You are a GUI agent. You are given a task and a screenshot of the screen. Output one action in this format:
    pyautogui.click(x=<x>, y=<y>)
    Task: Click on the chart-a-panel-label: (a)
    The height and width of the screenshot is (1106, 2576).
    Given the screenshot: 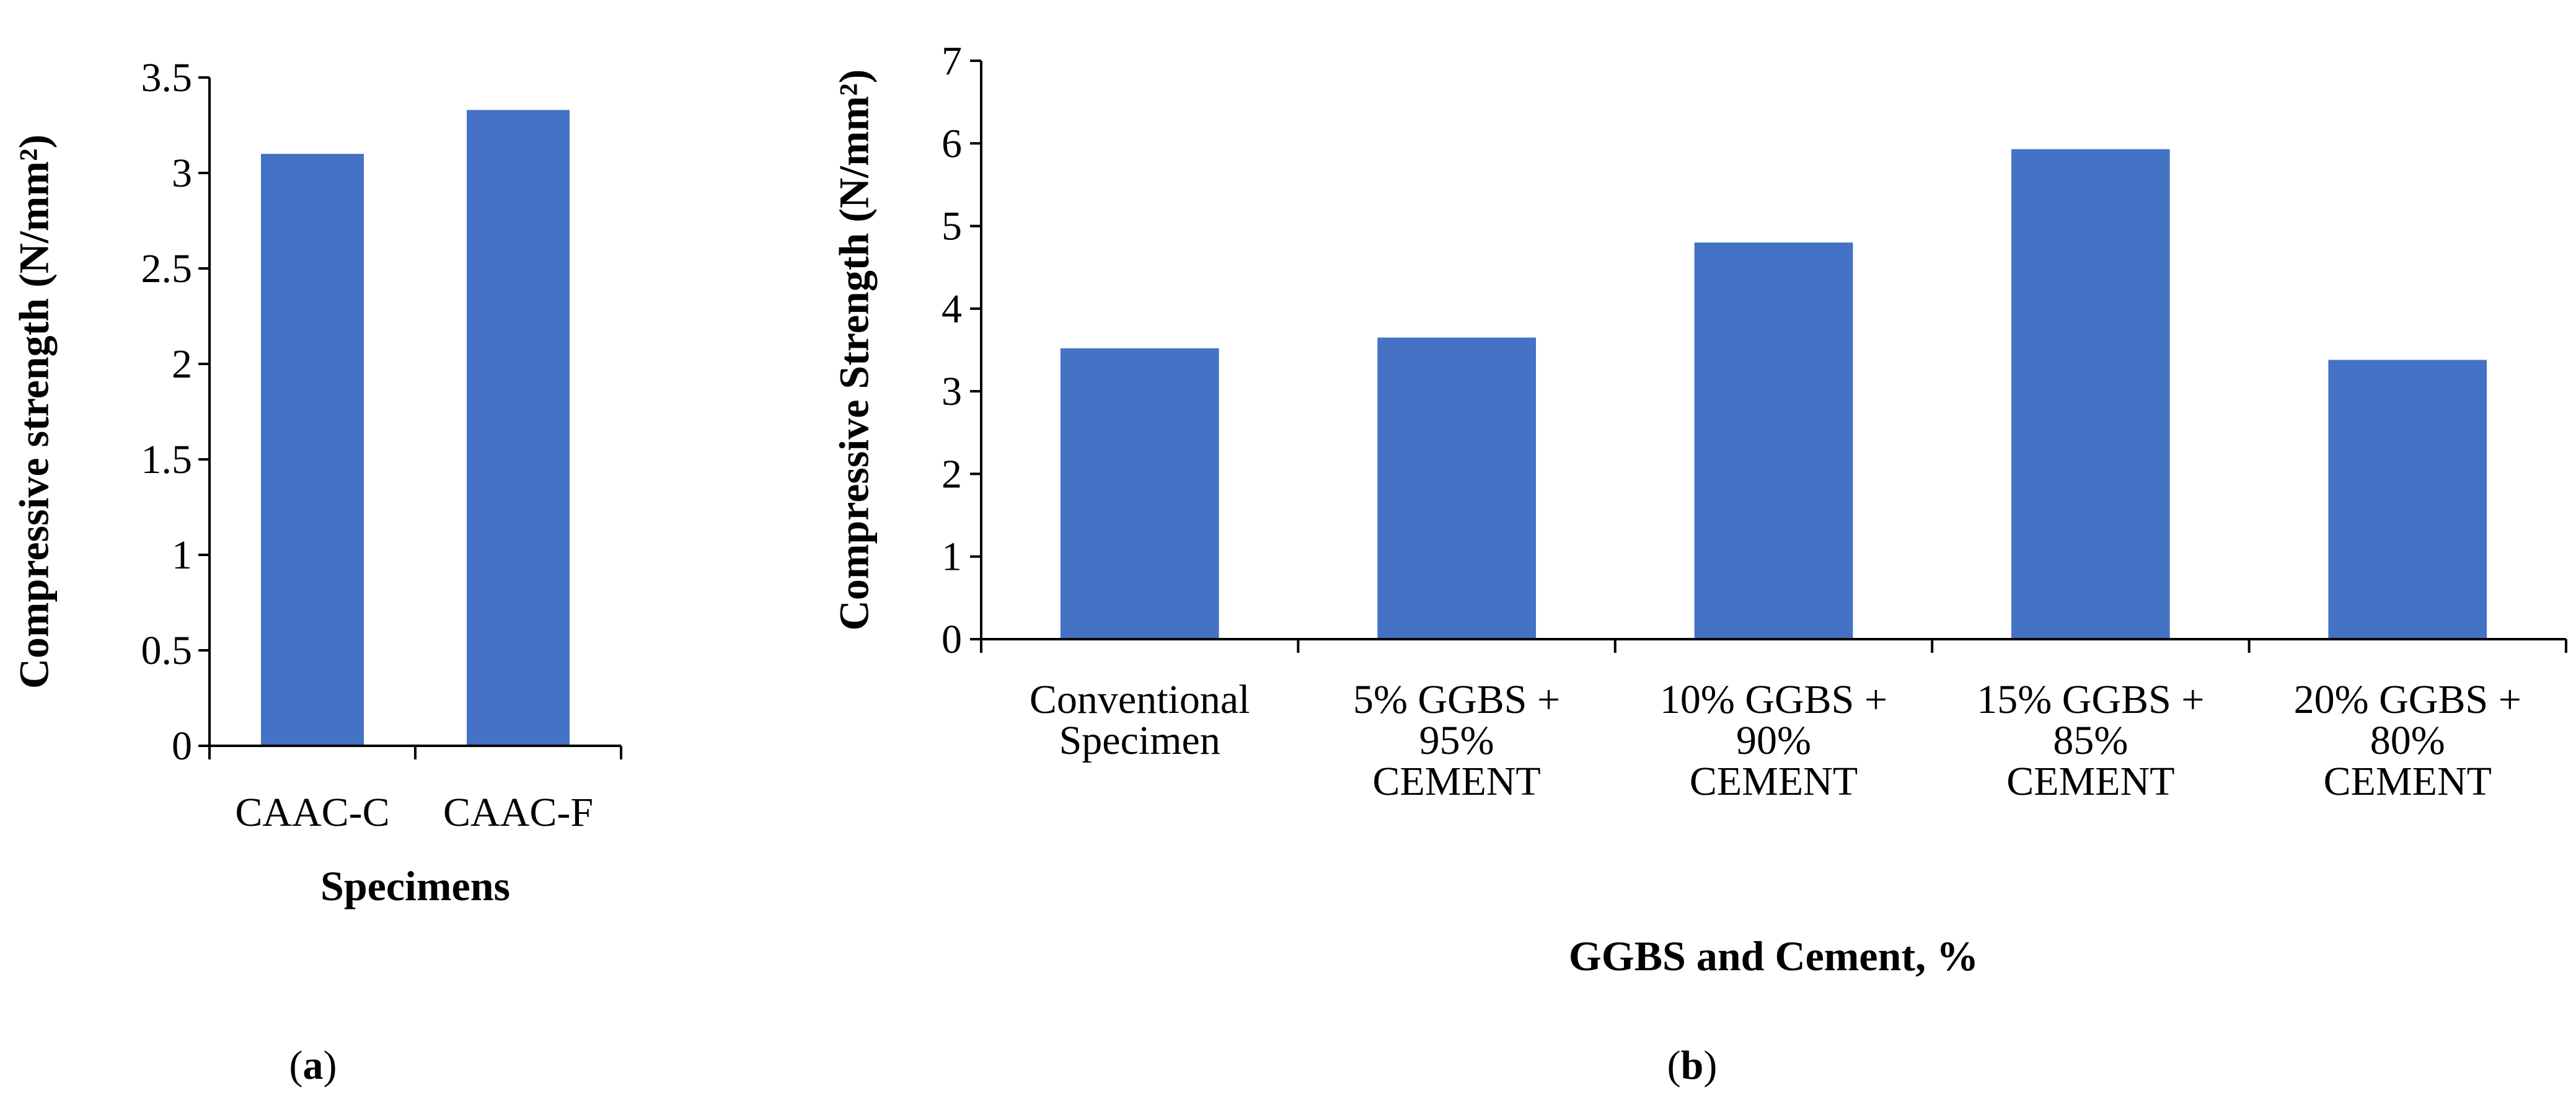 What is the action you would take?
    pyautogui.click(x=313, y=1065)
    